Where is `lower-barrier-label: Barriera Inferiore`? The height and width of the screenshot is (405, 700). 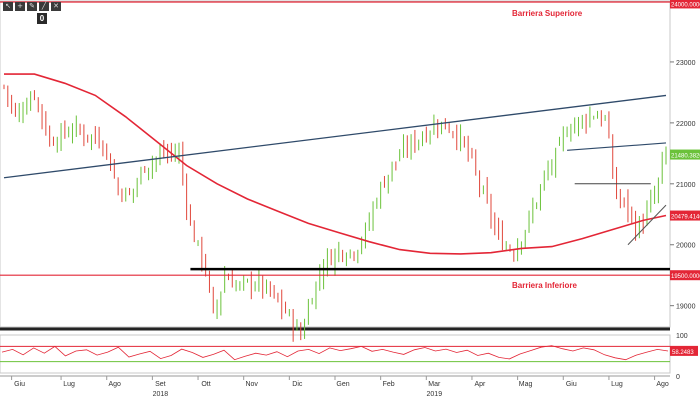 lower-barrier-label: Barriera Inferiore is located at coordinates (544, 285).